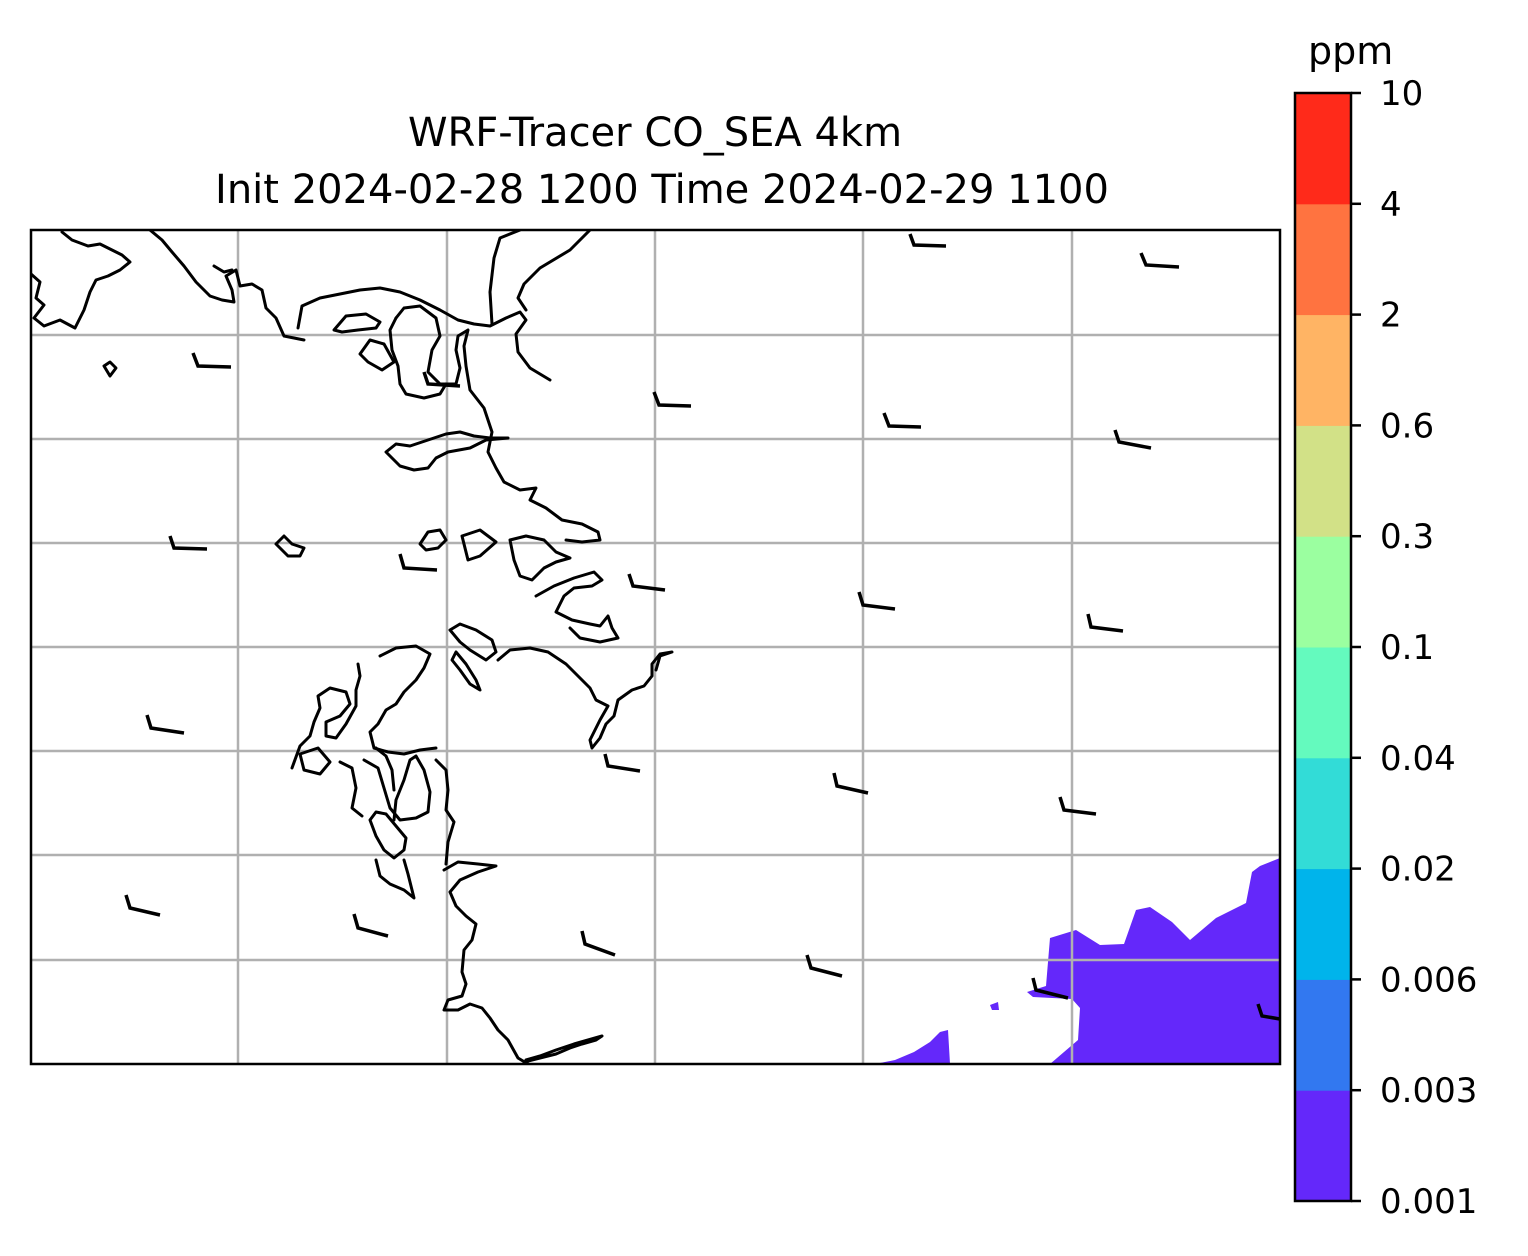  Describe the element at coordinates (1391, 316) in the screenshot. I see `colorbar-tick-label: 2` at that location.